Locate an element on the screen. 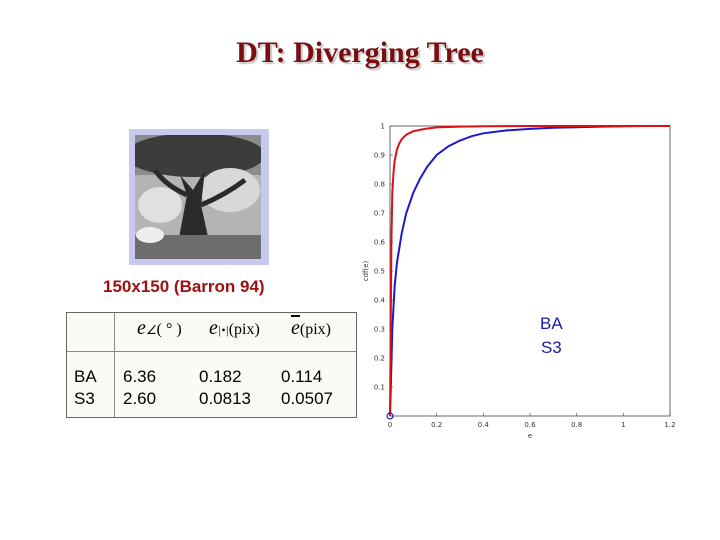 The image size is (720, 540). method-ba: BA is located at coordinates (85, 376).